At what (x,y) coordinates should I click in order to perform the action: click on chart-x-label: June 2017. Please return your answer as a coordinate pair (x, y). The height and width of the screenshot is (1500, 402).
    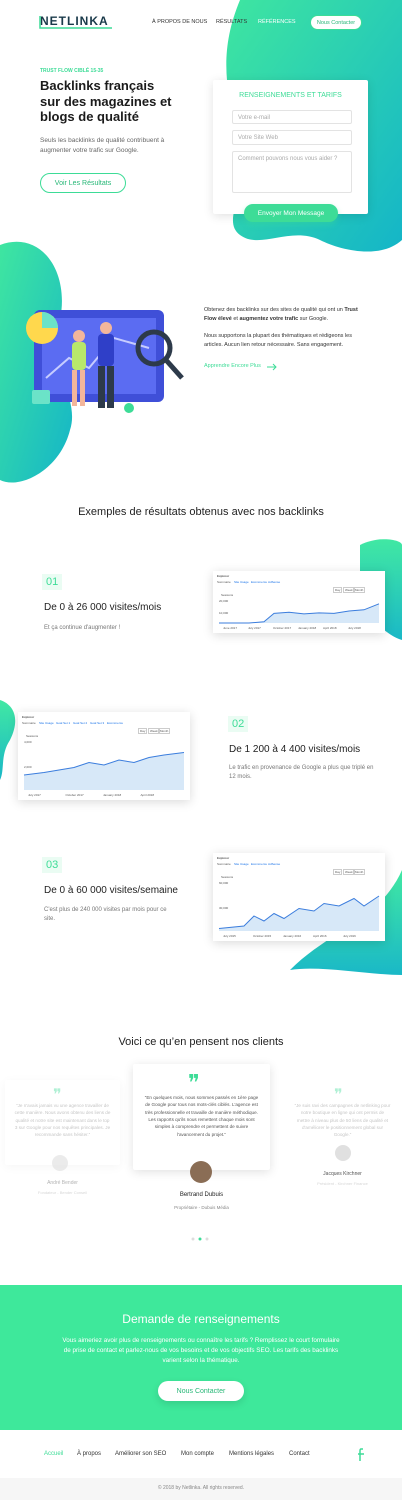
    Looking at the image, I should click on (230, 628).